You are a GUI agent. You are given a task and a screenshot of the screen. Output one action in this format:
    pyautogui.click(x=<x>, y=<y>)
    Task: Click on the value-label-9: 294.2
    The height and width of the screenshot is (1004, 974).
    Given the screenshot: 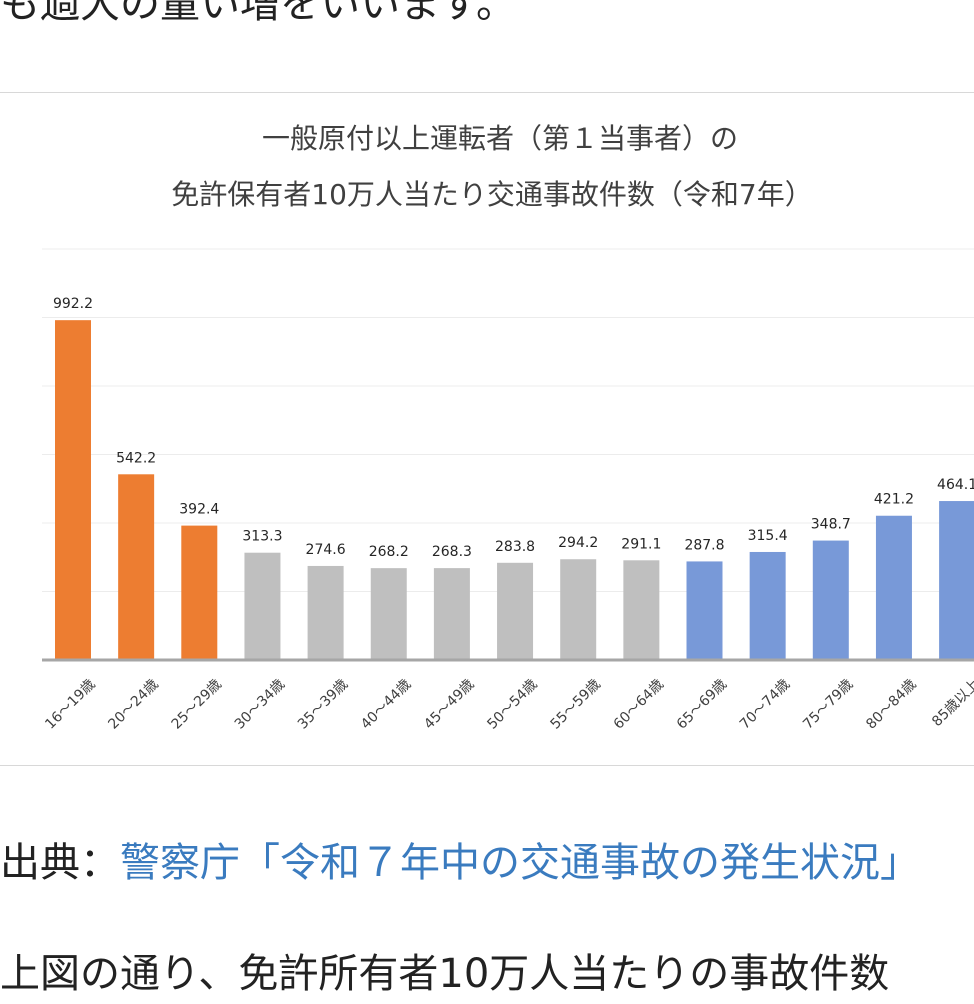 What is the action you would take?
    pyautogui.click(x=578, y=543)
    